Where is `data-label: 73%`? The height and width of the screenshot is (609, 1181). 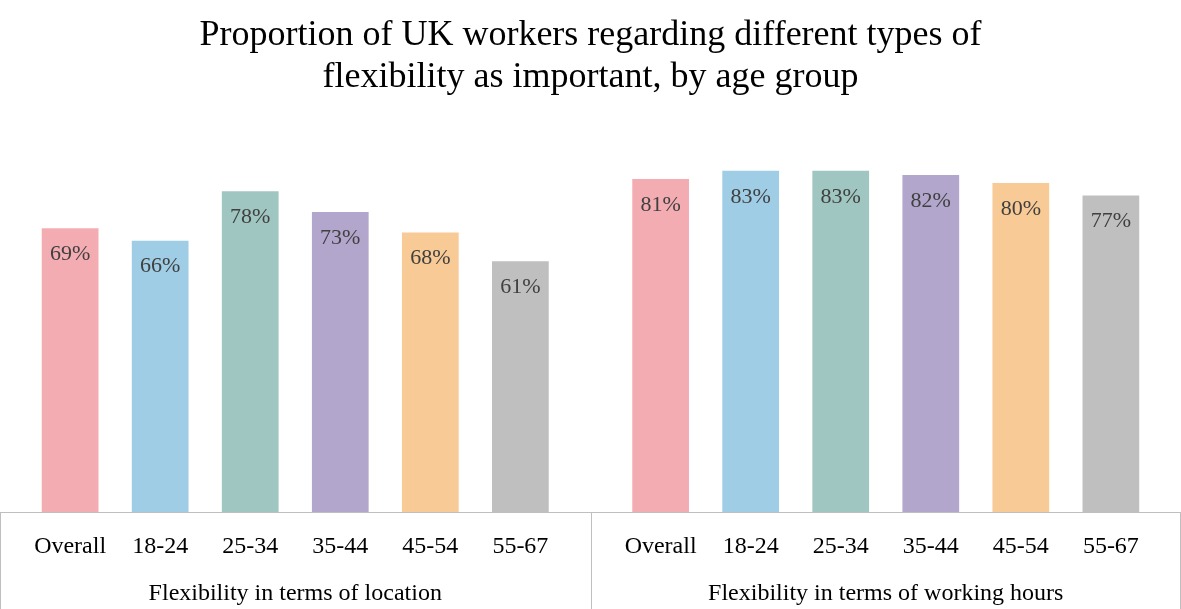 data-label: 73% is located at coordinates (340, 236).